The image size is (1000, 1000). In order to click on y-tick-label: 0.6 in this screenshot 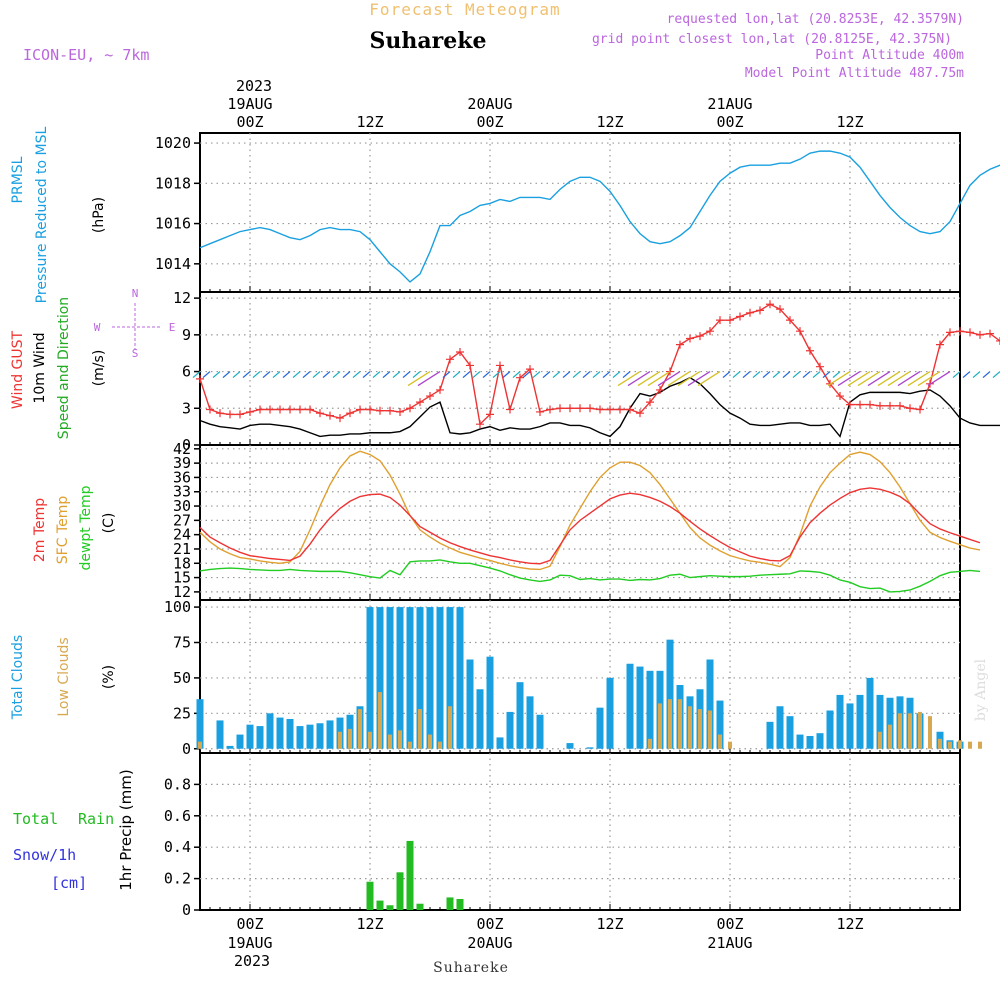, I will do `click(177, 816)`.